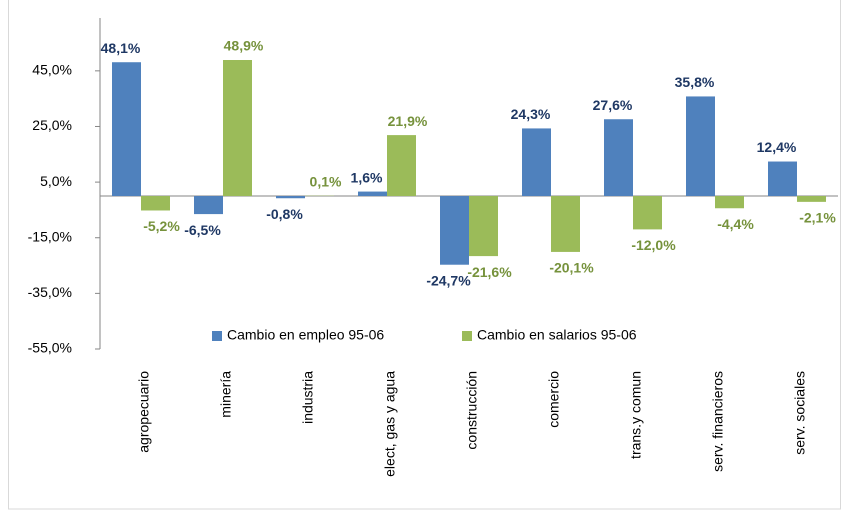 Image resolution: width=842 pixels, height=510 pixels. Describe the element at coordinates (557, 335) in the screenshot. I see `legend-label: Cambio en salarios 95-06` at that location.